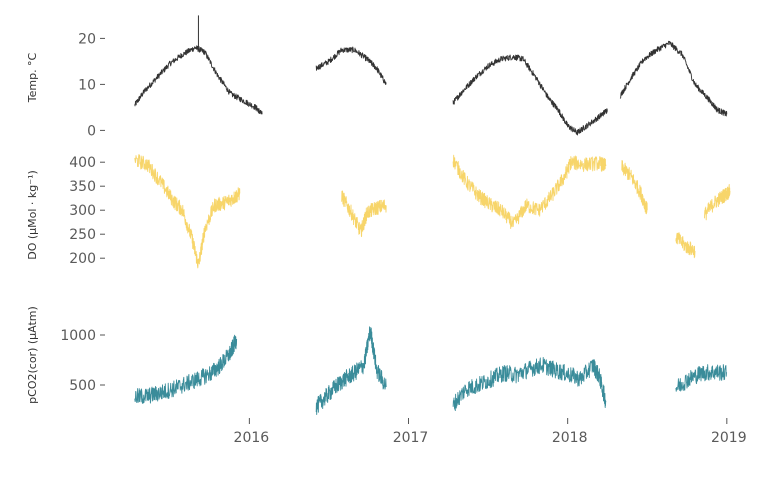 This screenshot has width=768, height=485. Describe the element at coordinates (87, 85) in the screenshot. I see `y-tick-label: 10` at that location.